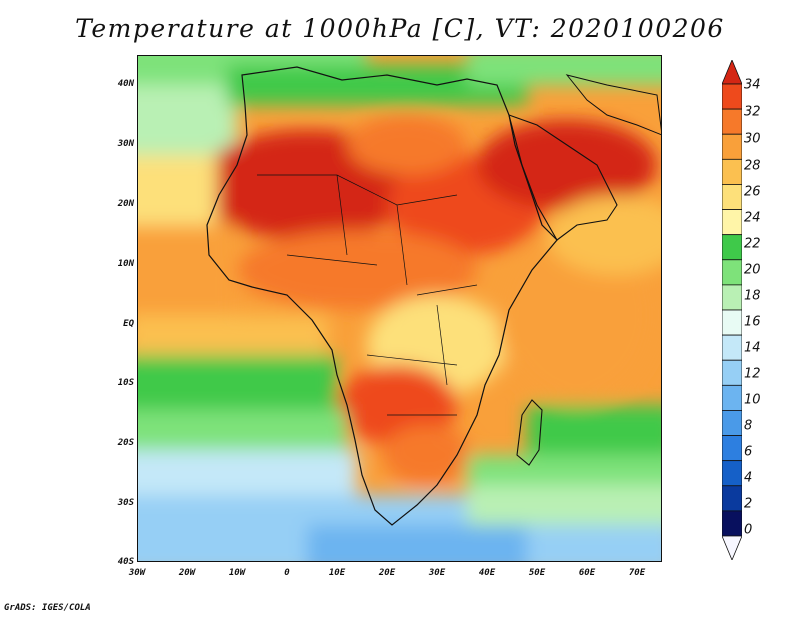 The width and height of the screenshot is (800, 618). I want to click on lat-label-20s: 20S, so click(125, 443).